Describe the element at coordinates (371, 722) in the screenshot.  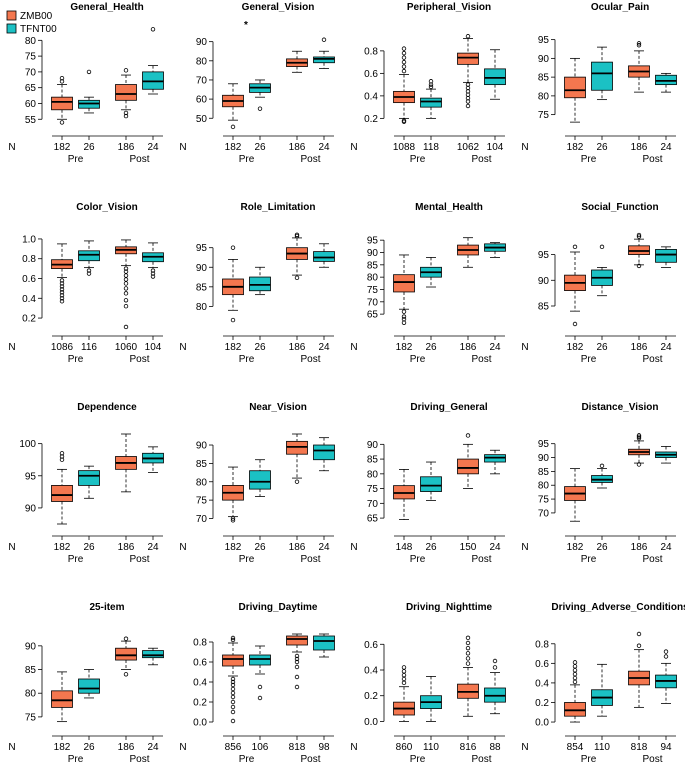
I see `y-tick-label: 0.0` at that location.